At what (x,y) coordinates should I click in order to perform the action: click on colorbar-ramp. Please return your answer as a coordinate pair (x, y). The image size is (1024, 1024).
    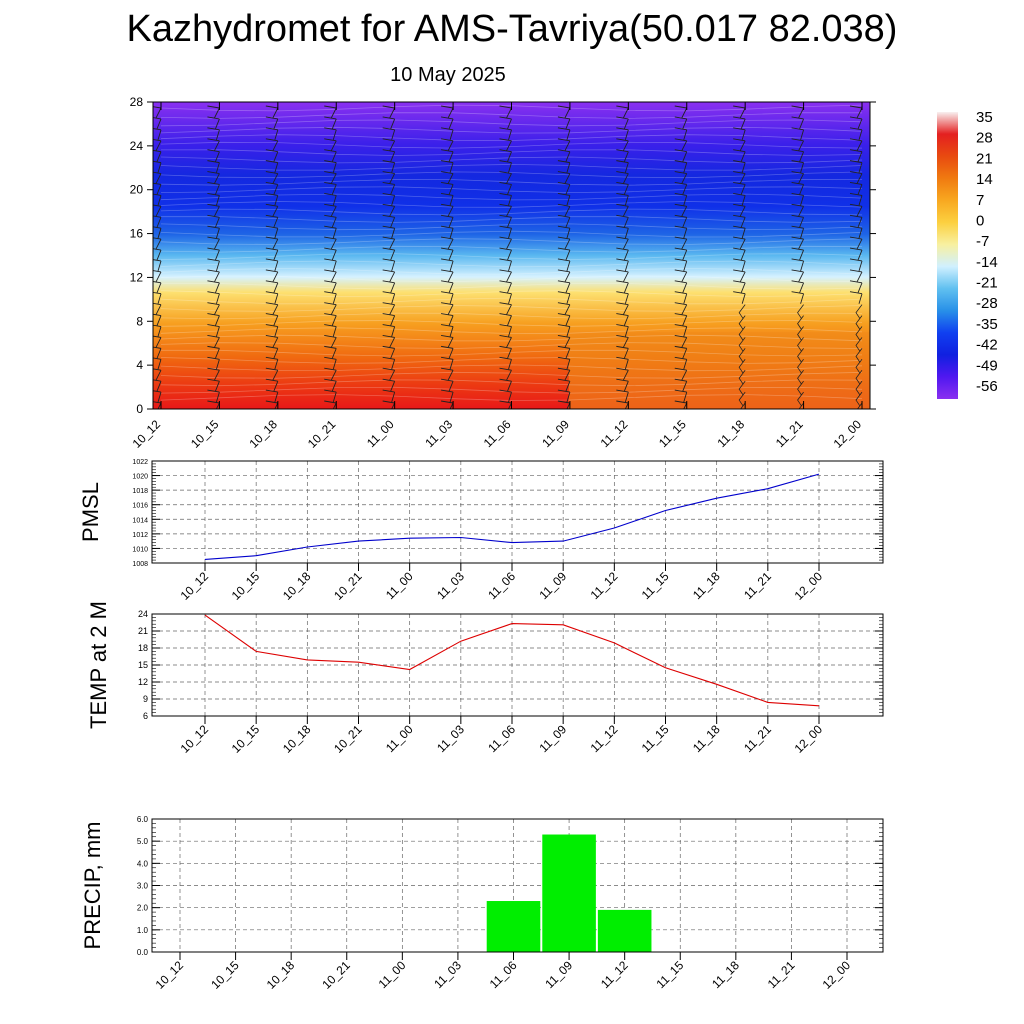
    Looking at the image, I should click on (947, 255).